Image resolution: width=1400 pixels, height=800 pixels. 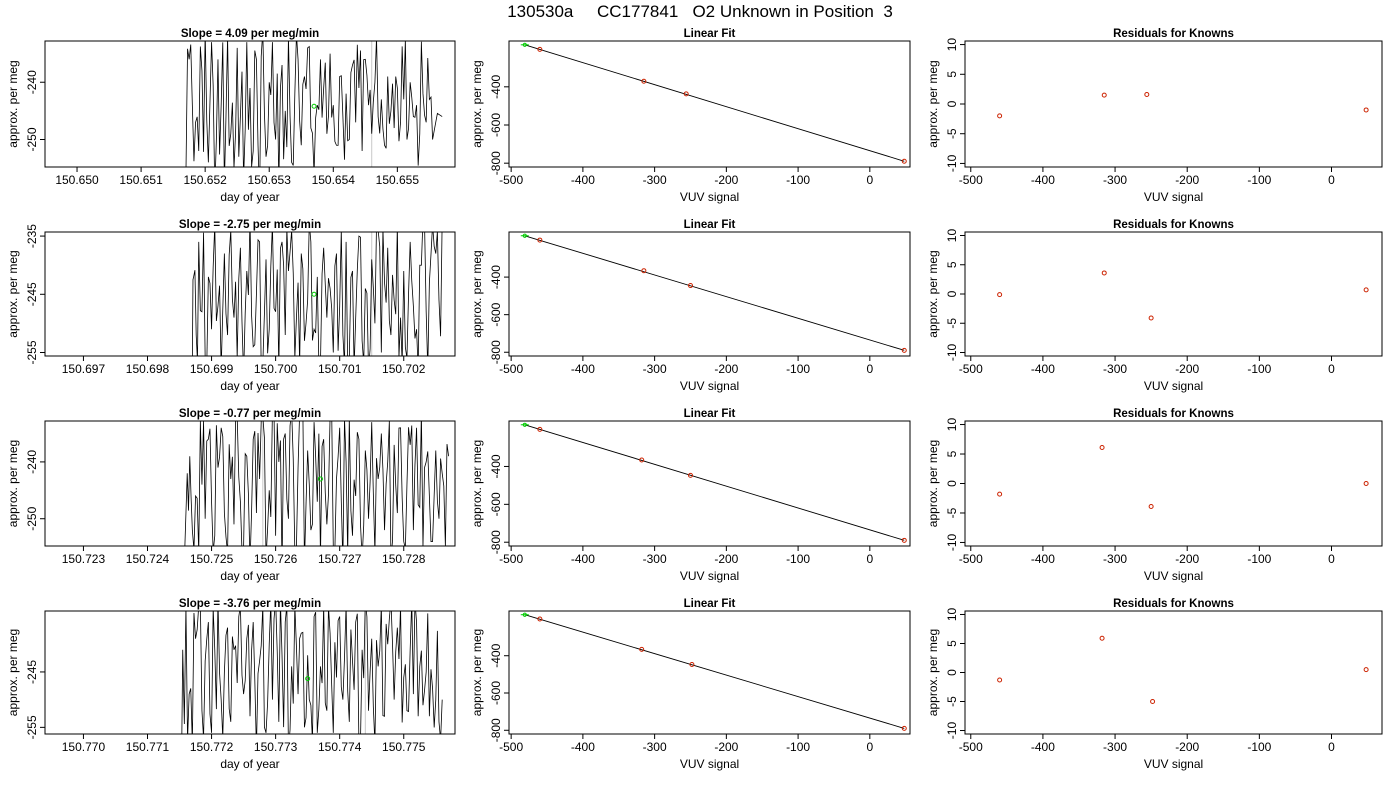 I want to click on x-tick-label: 150.772, so click(x=212, y=747).